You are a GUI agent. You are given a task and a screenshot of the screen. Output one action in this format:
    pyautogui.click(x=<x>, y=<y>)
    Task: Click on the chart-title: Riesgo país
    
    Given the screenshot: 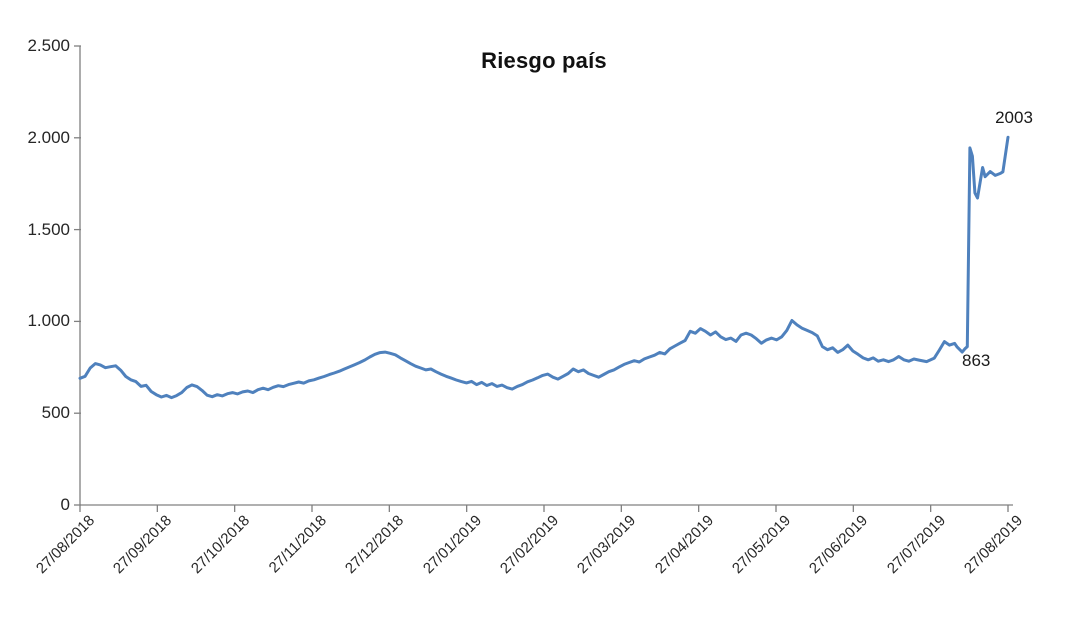 What is the action you would take?
    pyautogui.click(x=544, y=60)
    